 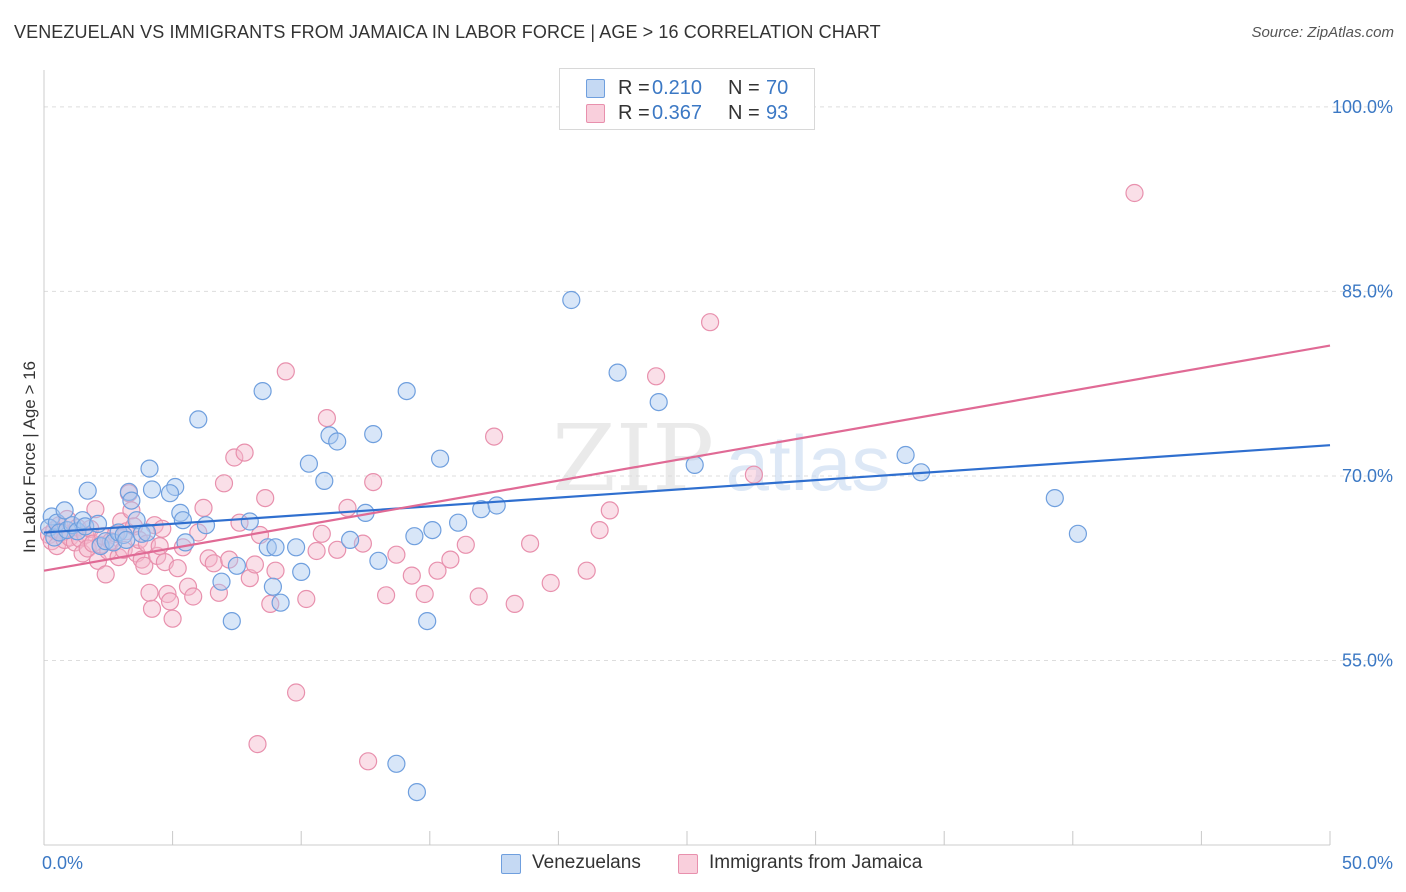 I want to click on n-label: N =, so click(x=744, y=88).